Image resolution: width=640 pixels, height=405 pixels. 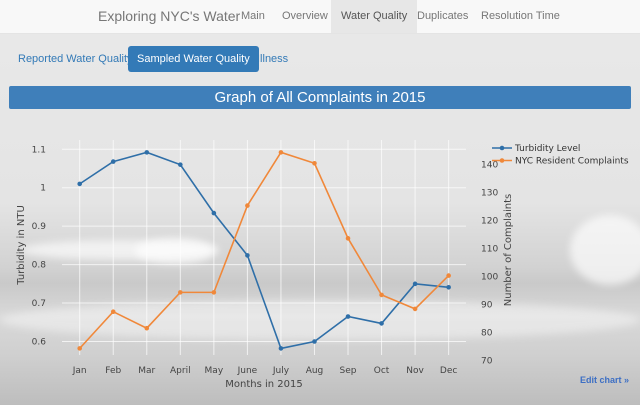 I want to click on y2-tick-label: 70, so click(x=487, y=362).